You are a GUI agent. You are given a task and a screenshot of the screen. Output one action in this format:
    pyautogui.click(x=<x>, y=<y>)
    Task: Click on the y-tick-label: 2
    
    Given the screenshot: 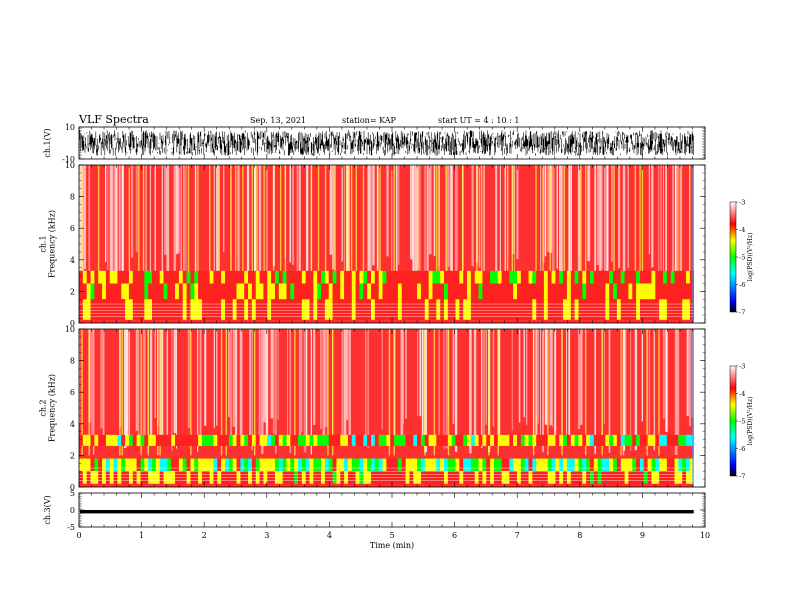 What is the action you would take?
    pyautogui.click(x=72, y=291)
    